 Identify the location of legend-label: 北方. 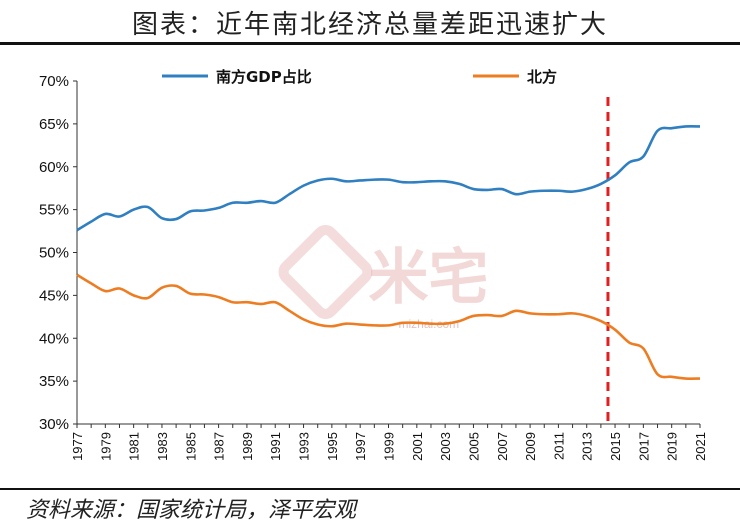
(542, 77).